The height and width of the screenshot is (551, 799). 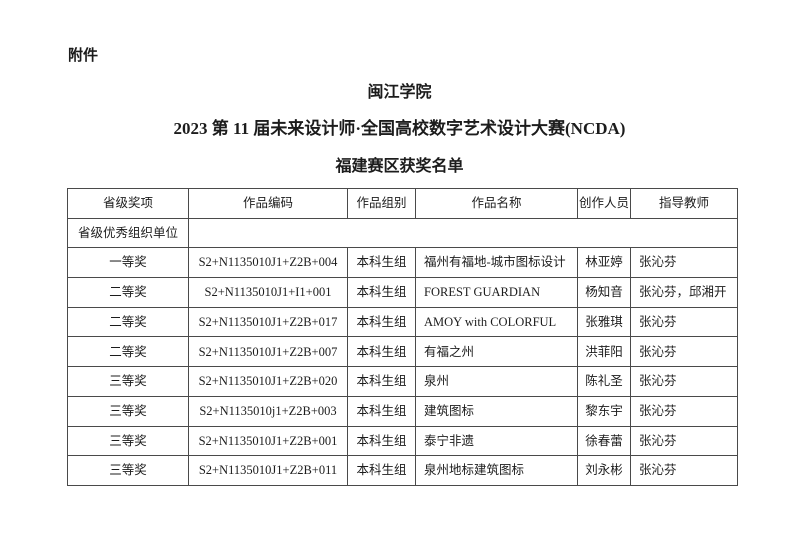 I want to click on header-award: 省级奖项, so click(x=128, y=203).